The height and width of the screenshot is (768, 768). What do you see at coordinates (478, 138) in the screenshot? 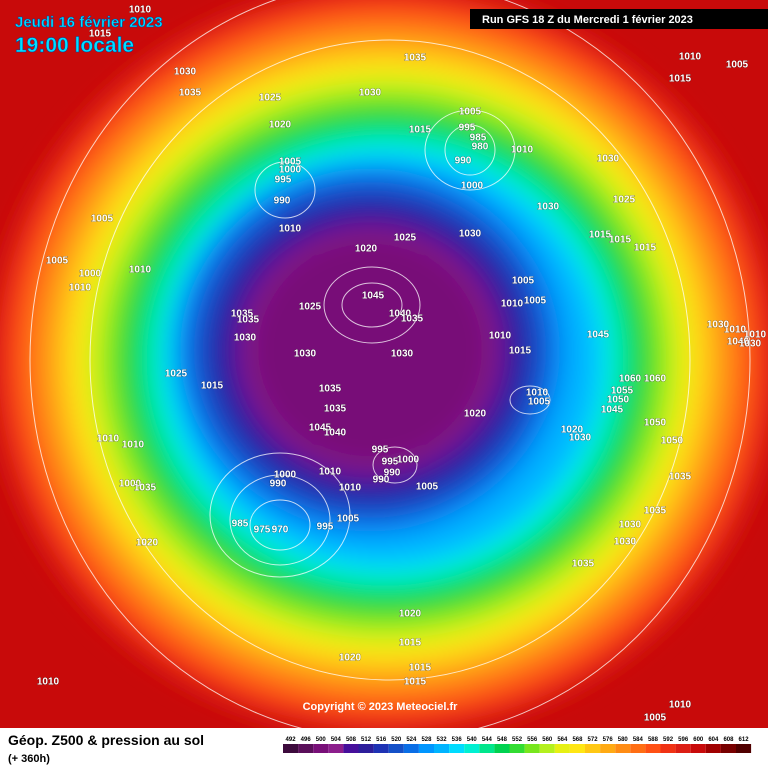
I see `pressure-label: 985` at bounding box center [478, 138].